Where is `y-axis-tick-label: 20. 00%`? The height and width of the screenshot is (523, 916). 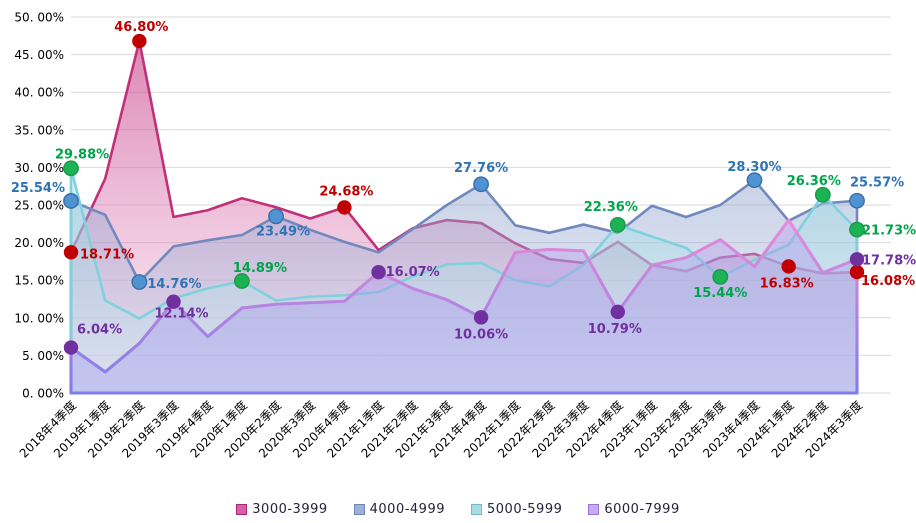 y-axis-tick-label: 20. 00% is located at coordinates (39, 243).